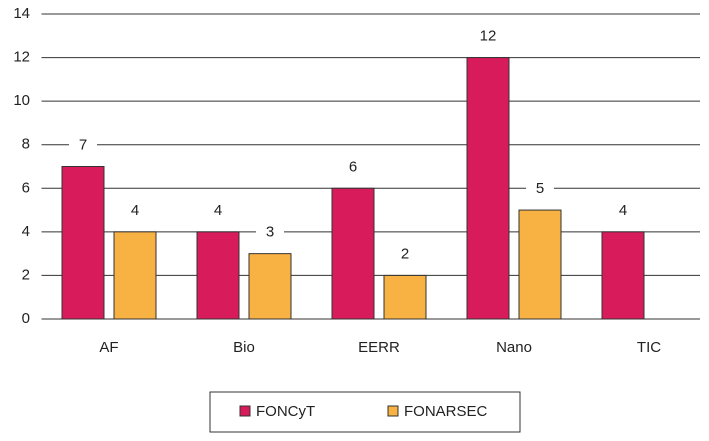 This screenshot has width=709, height=441. I want to click on y-tick-label: 6, so click(26, 187).